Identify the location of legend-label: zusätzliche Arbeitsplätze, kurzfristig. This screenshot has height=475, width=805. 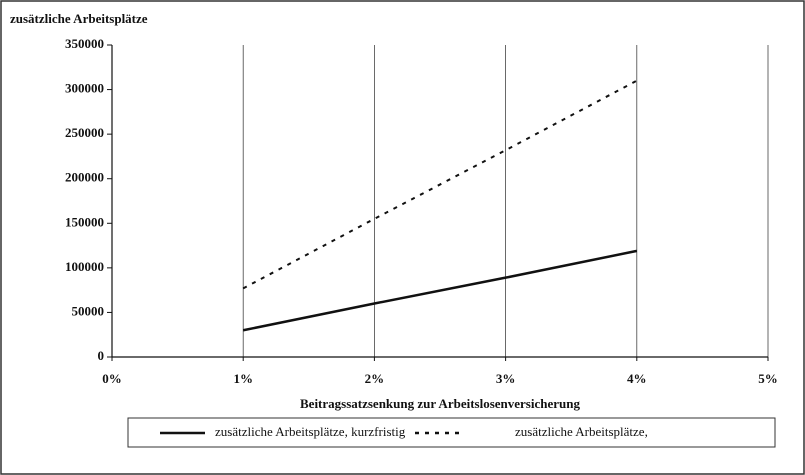
(310, 431).